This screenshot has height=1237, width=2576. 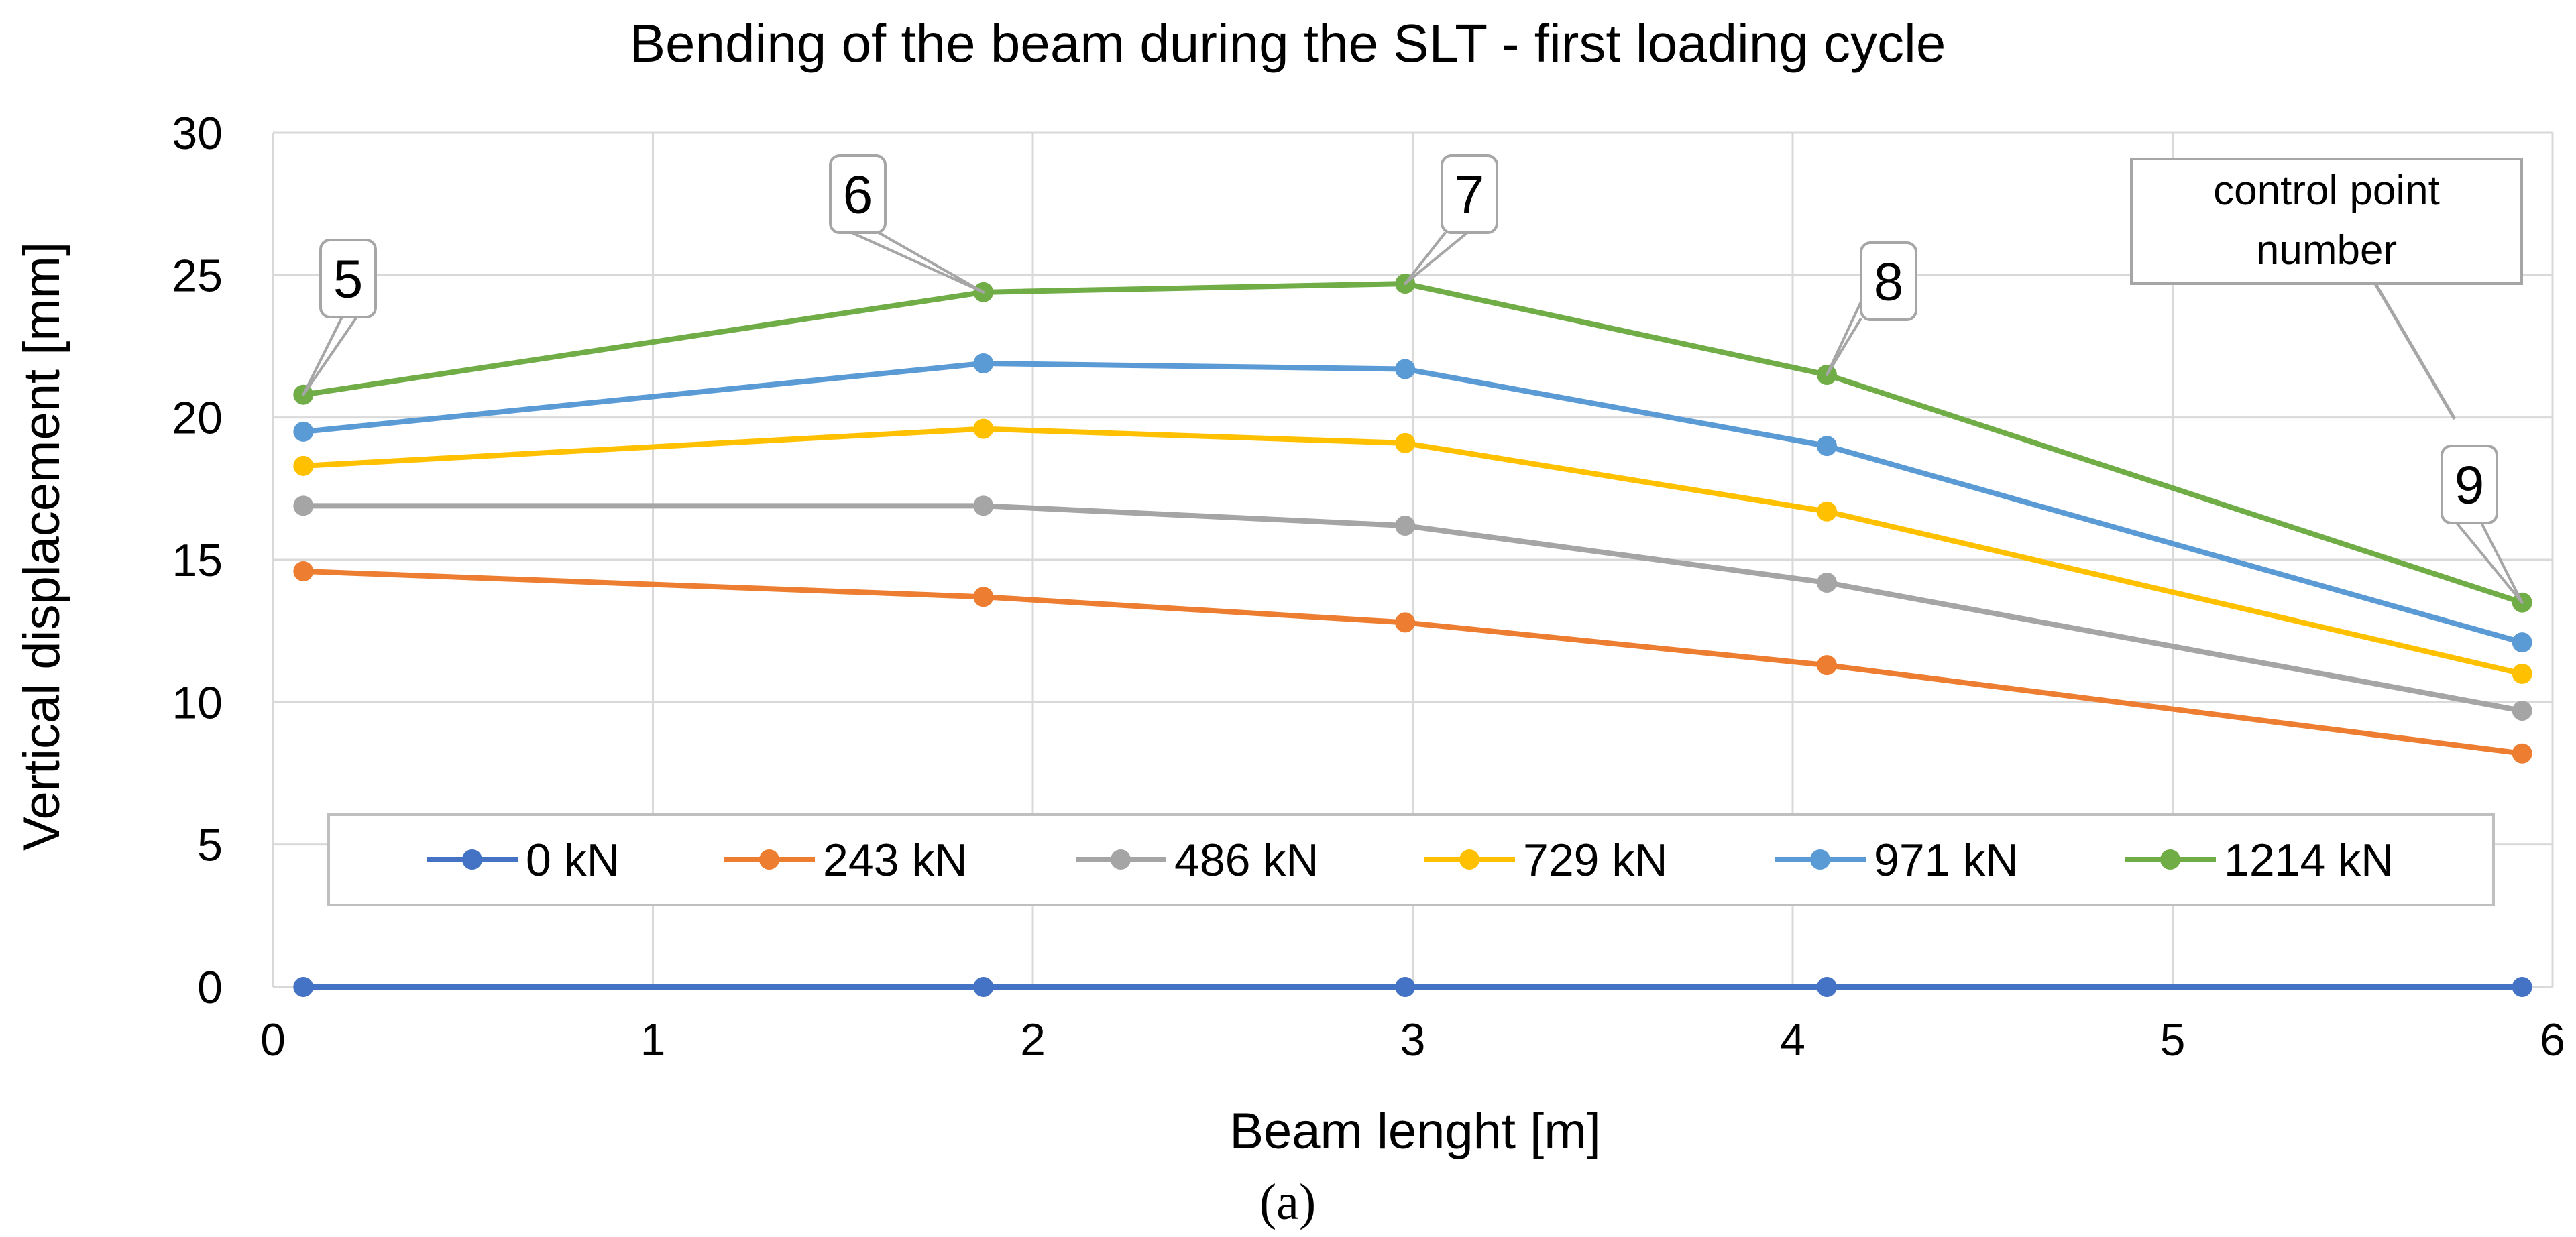 I want to click on y-tick-label: 15, so click(x=197, y=560).